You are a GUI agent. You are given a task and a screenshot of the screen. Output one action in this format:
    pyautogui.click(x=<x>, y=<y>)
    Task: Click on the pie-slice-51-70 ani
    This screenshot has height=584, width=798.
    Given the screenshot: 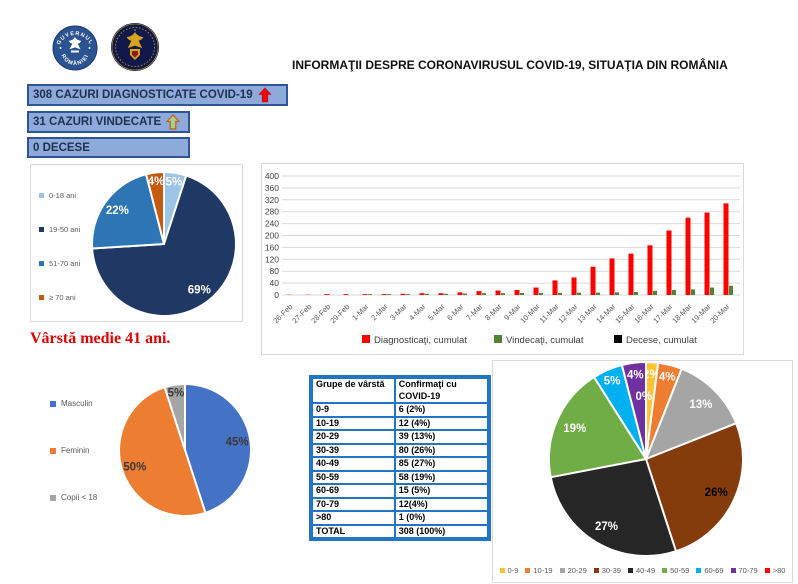 What is the action you would take?
    pyautogui.click(x=128, y=211)
    